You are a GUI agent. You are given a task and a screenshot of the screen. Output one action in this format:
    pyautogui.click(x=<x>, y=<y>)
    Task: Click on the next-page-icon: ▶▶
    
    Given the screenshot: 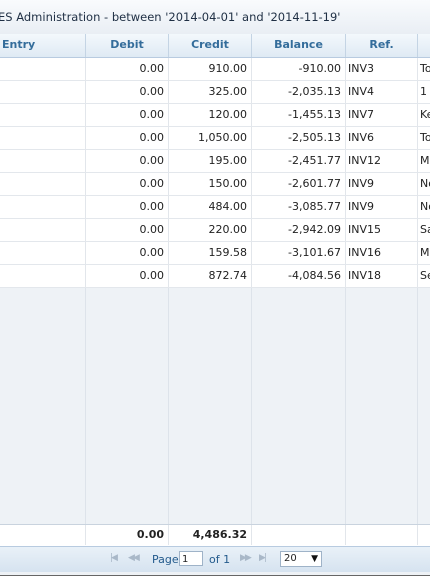 What is the action you would take?
    pyautogui.click(x=246, y=558)
    